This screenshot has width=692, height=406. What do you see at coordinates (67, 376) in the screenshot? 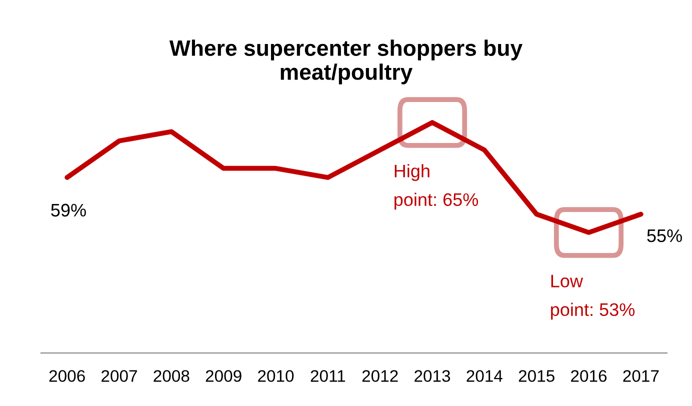
I see `x-tick-label: 2006` at bounding box center [67, 376].